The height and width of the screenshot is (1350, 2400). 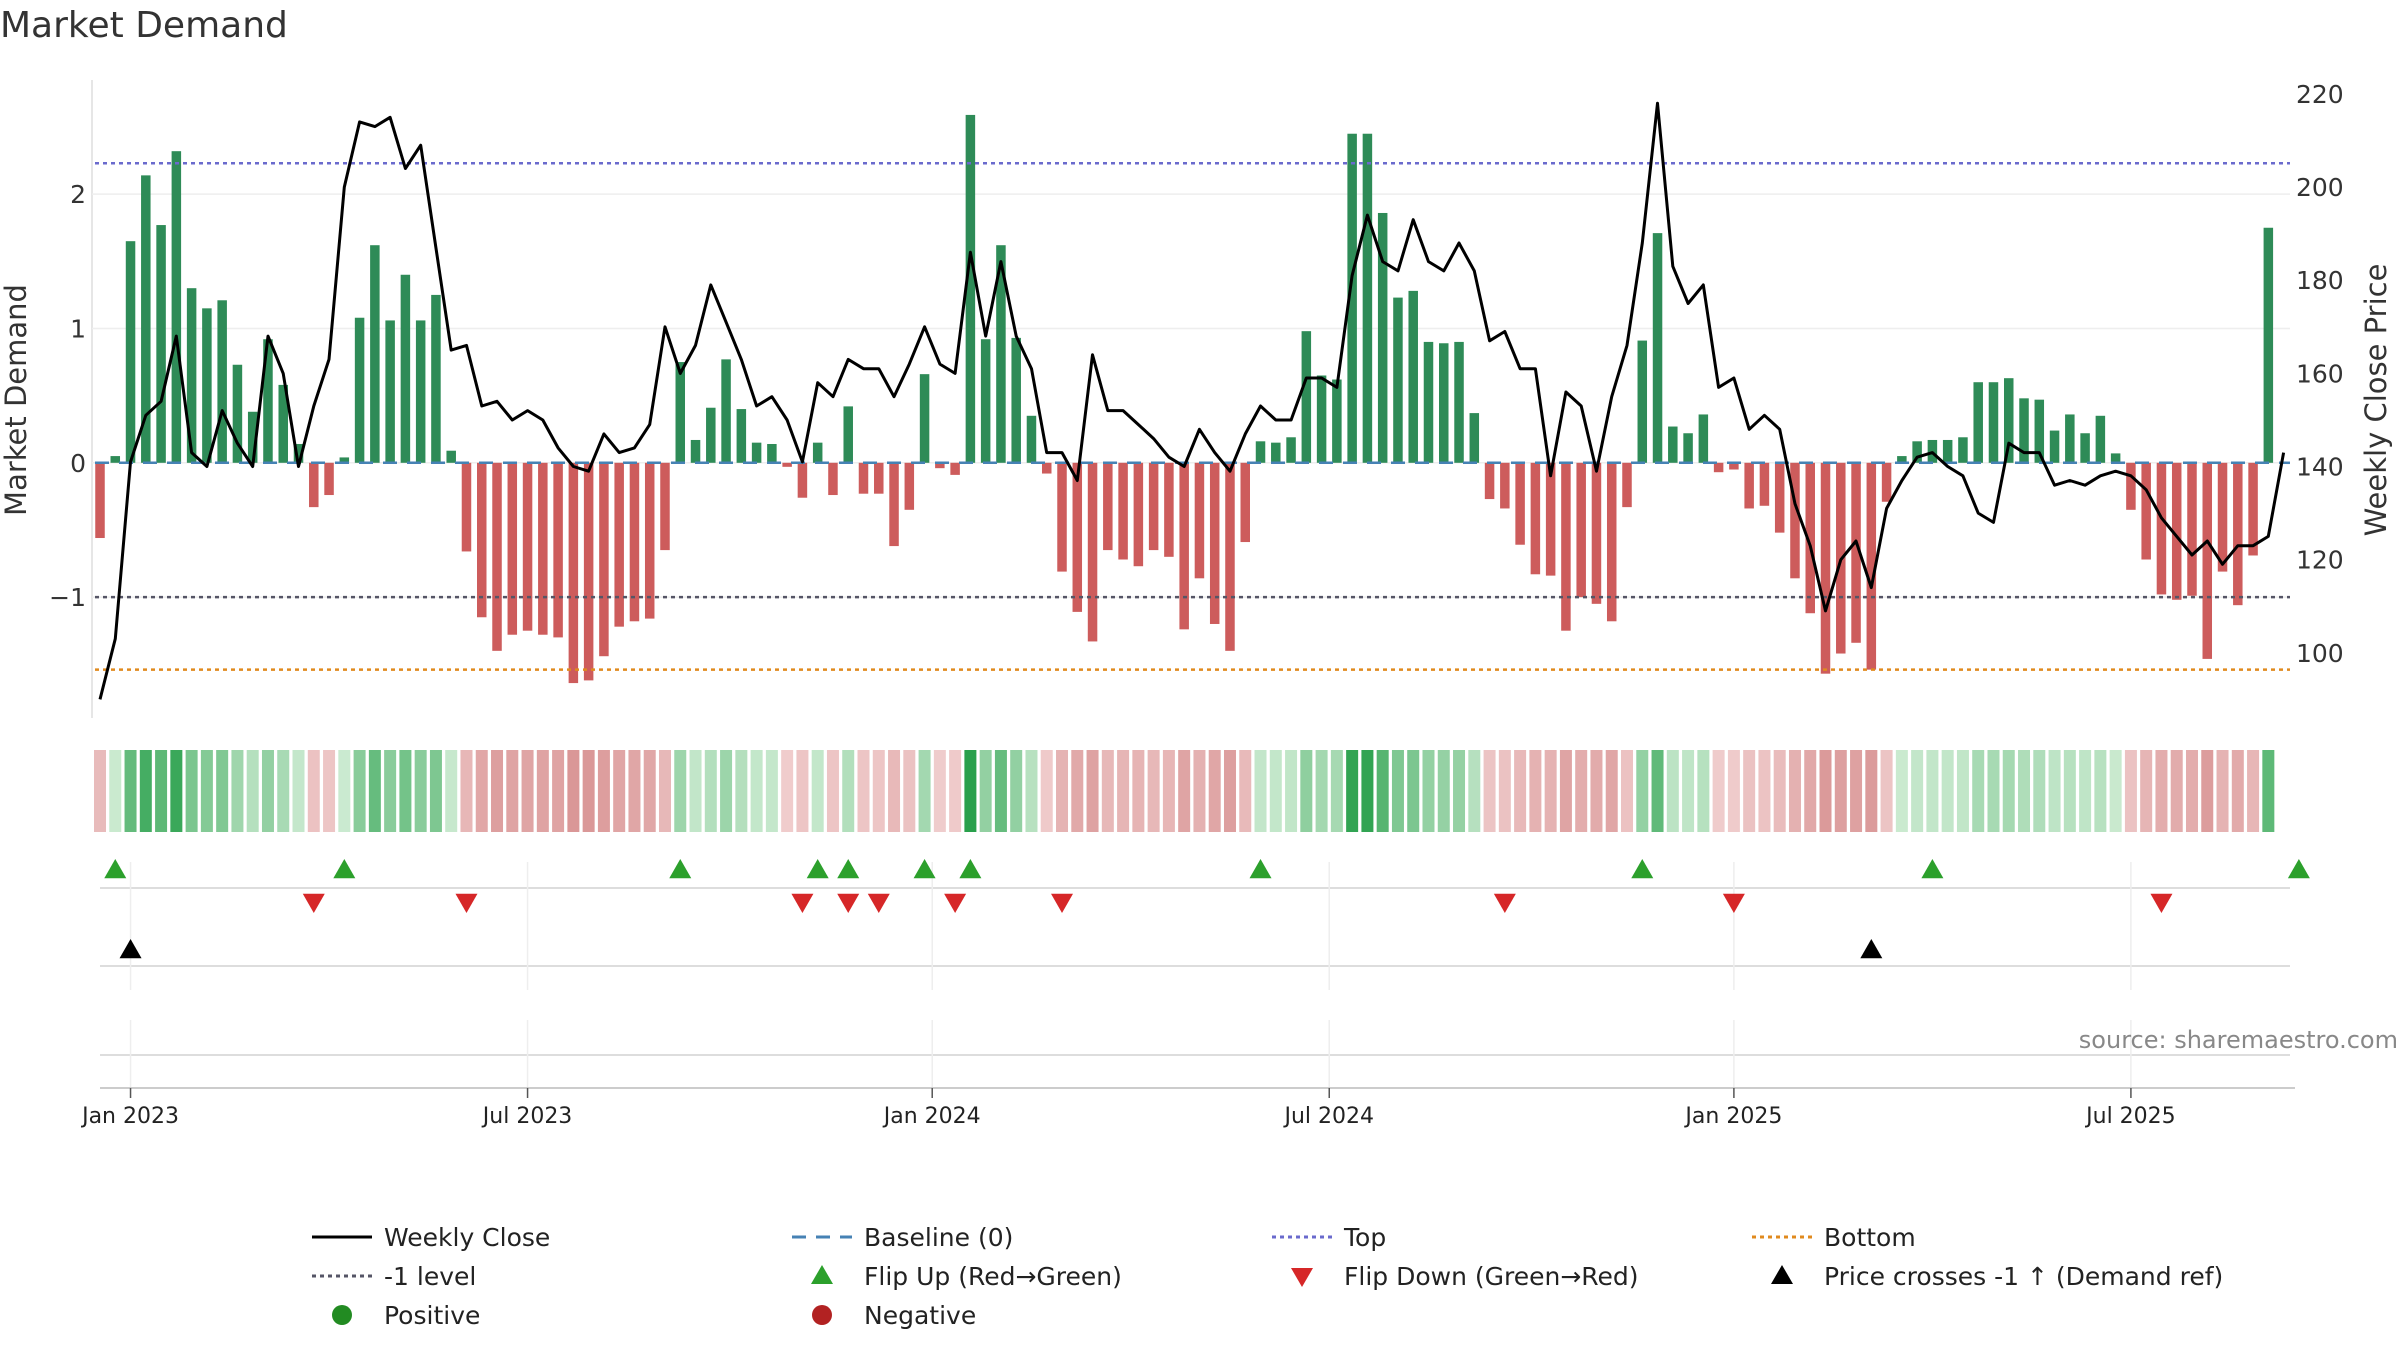 I want to click on right-axis-tick-labels: 220 200 180 160 140 120 100, so click(x=2320, y=374).